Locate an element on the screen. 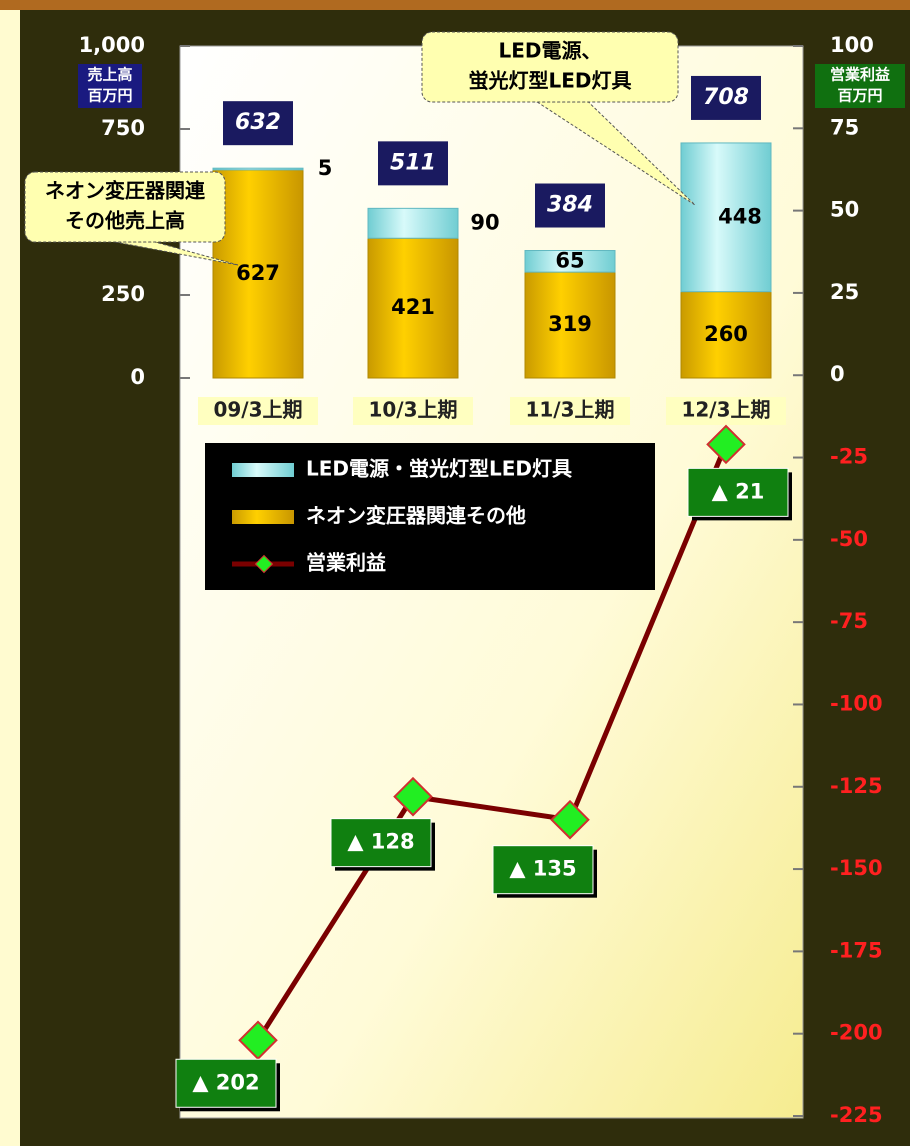 Image resolution: width=910 pixels, height=1146 pixels. value-label: 421 is located at coordinates (413, 307).